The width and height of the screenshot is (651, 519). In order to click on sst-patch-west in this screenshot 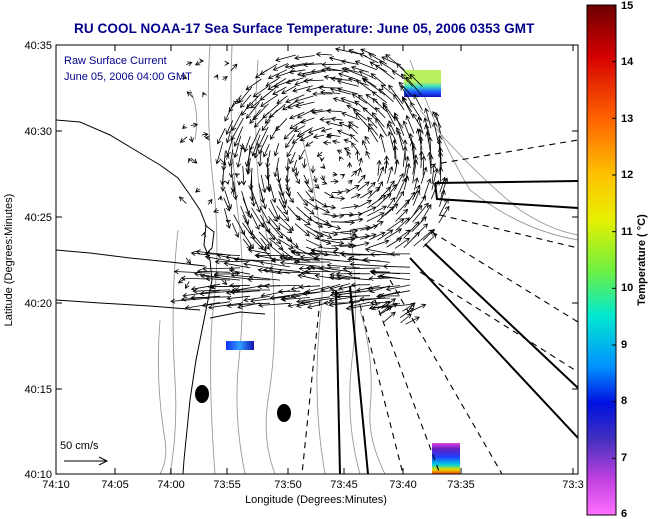, I will do `click(240, 345)`.